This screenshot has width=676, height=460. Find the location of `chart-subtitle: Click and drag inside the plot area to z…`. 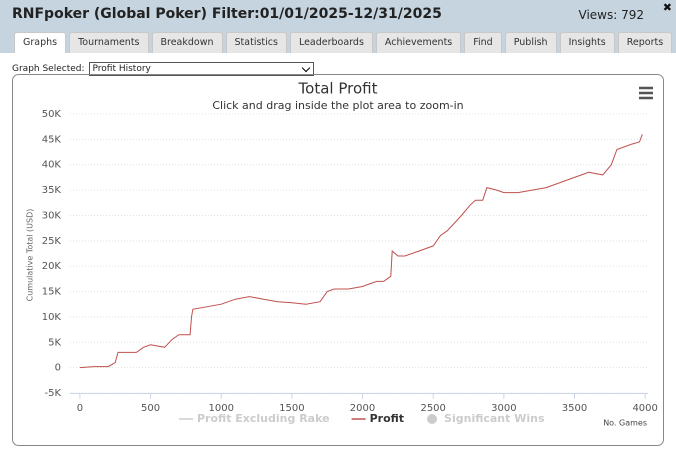

chart-subtitle: Click and drag inside the plot area to z… is located at coordinates (337, 105).